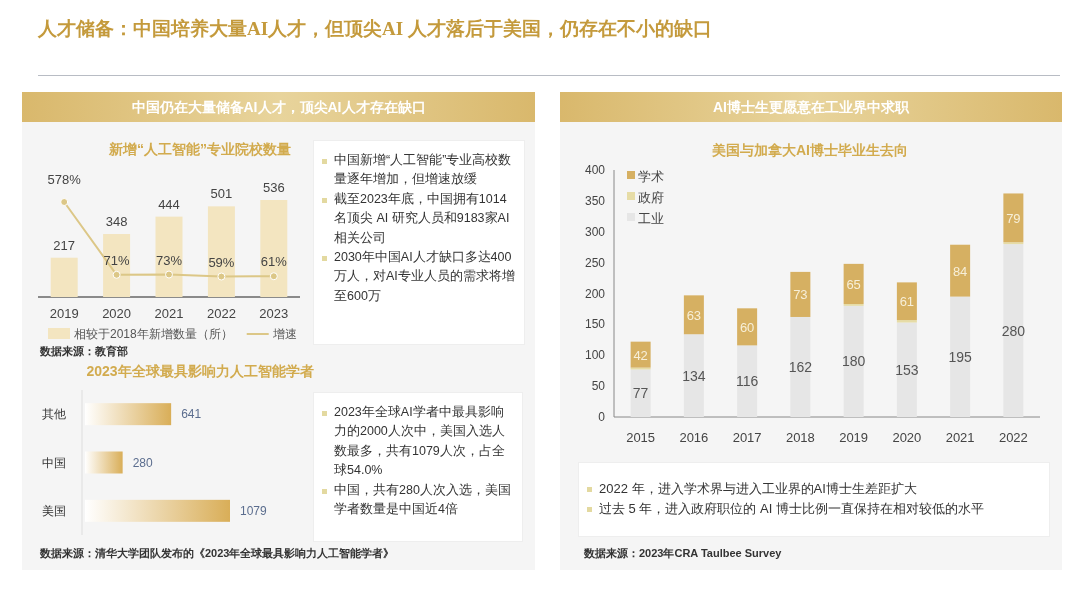 This screenshot has height=616, width=1080. I want to click on chart-title: 美国与加拿大AI博士毕业生去向, so click(809, 150).